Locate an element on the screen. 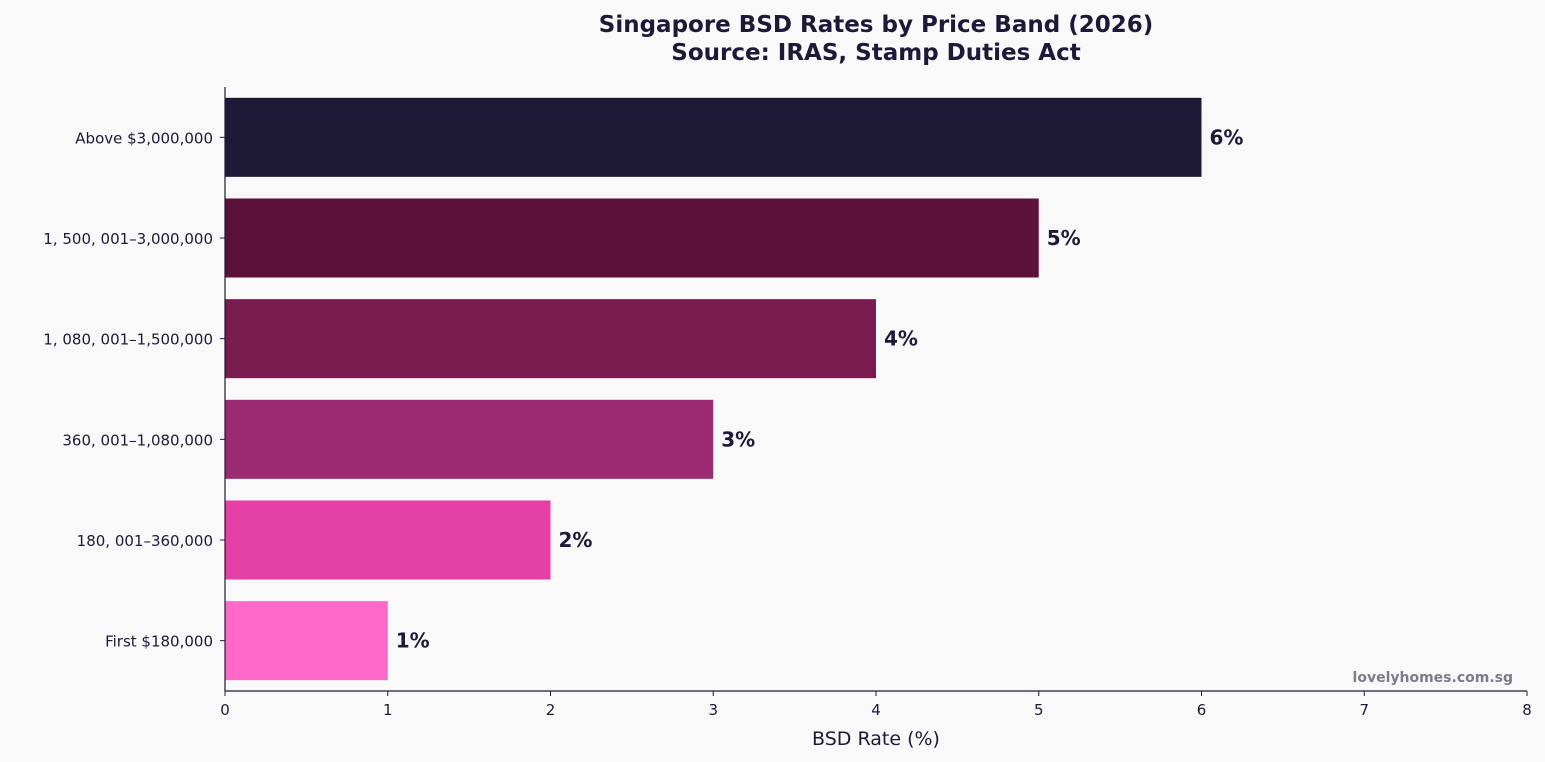 Image resolution: width=1545 pixels, height=762 pixels. y-tick-label: 180, 001–360,000 is located at coordinates (145, 541).